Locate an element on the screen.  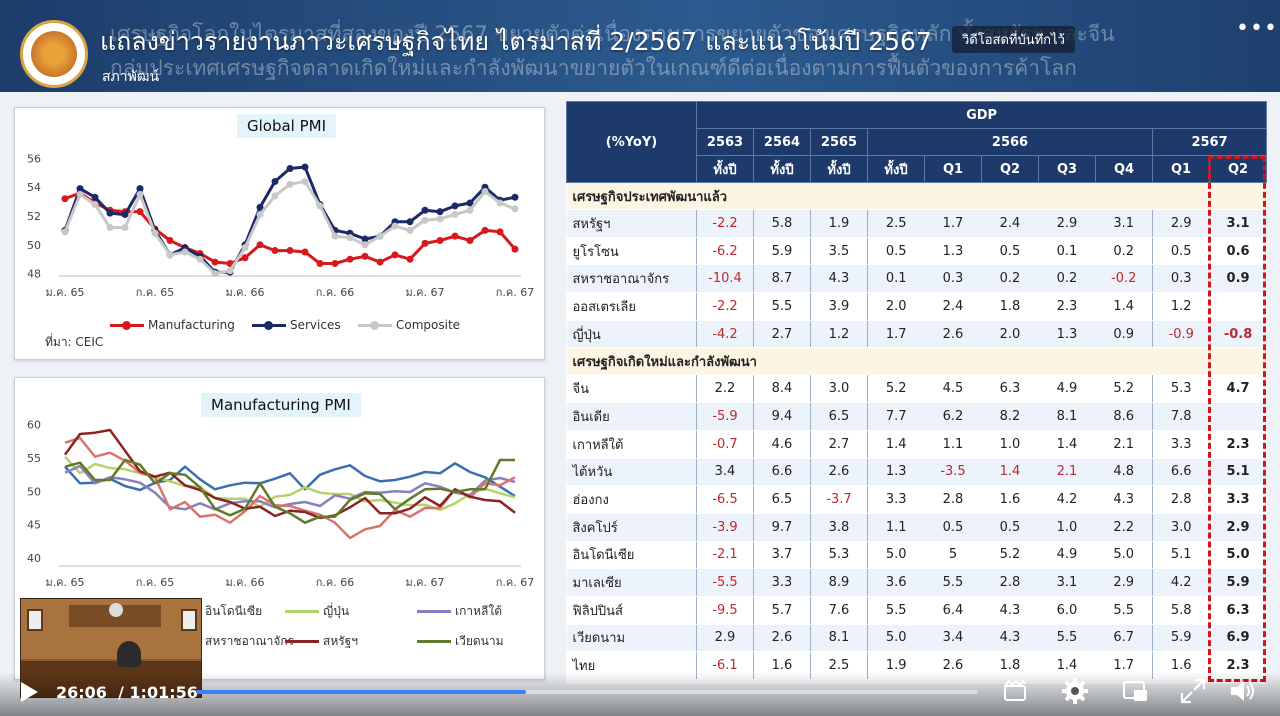
gdp-value-cell is located at coordinates (1238, 416).